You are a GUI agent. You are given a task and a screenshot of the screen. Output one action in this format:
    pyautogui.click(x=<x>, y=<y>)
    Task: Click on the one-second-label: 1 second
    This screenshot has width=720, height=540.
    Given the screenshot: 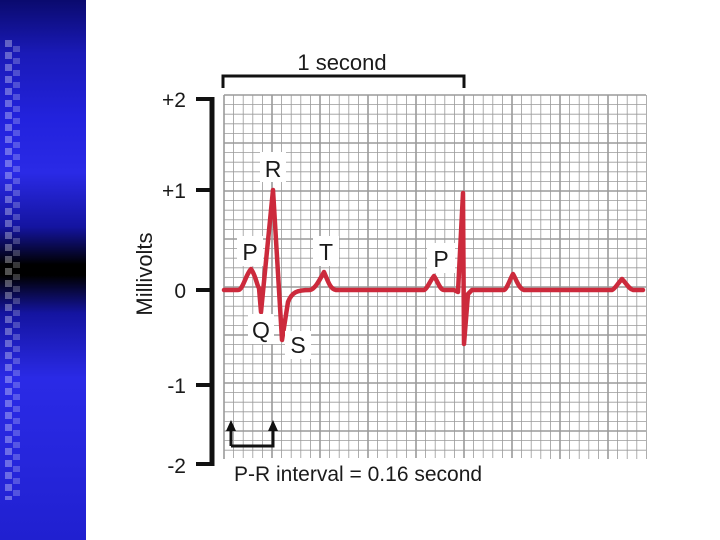 What is the action you would take?
    pyautogui.click(x=341, y=62)
    